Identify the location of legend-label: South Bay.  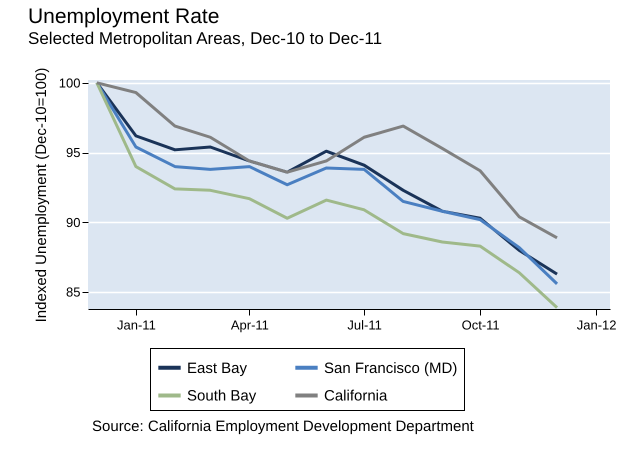
(222, 396).